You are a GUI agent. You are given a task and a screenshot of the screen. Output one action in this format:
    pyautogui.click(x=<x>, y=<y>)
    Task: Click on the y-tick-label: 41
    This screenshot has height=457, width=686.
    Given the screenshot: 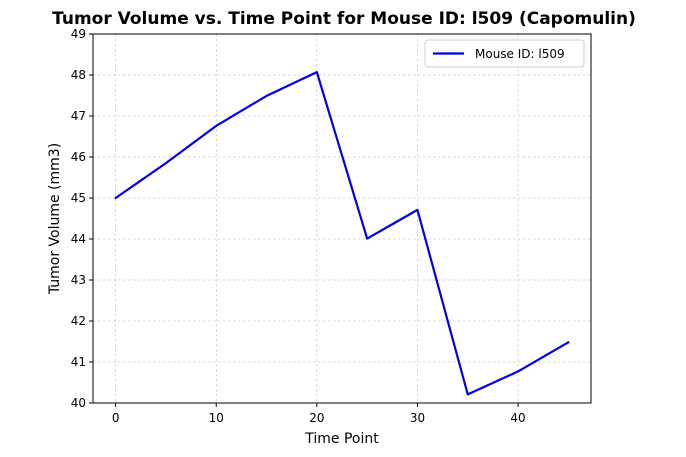 What is the action you would take?
    pyautogui.click(x=78, y=362)
    